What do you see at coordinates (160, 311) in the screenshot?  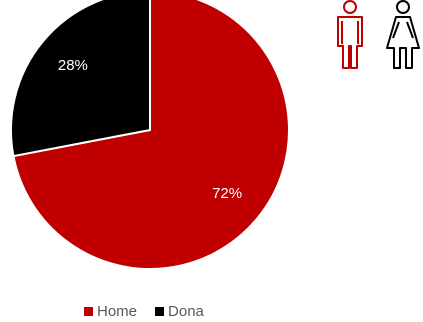 I see `legend-swatch-dona` at bounding box center [160, 311].